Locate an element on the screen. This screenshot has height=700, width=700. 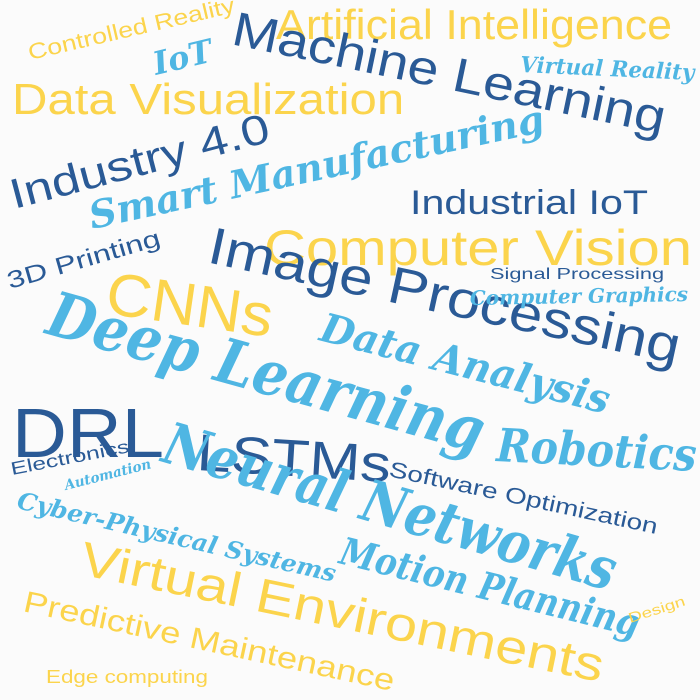
word-robotics: Robotics is located at coordinates (596, 450).